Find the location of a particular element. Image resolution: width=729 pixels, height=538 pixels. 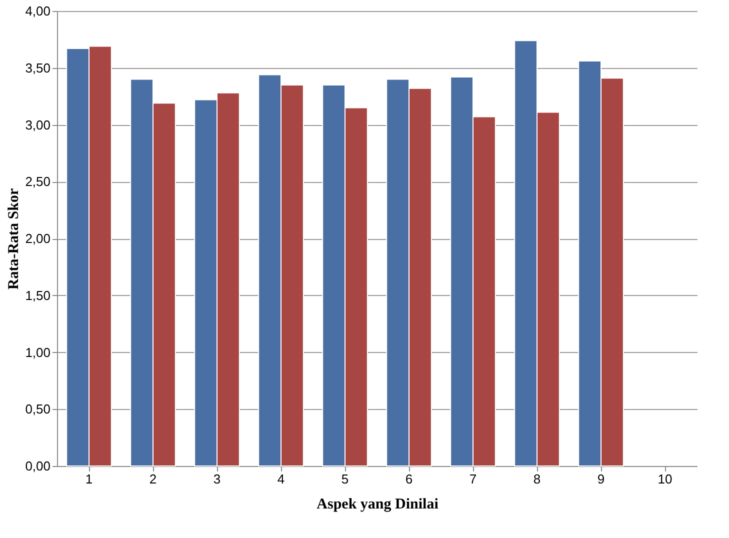

x-tick-label: 7 is located at coordinates (473, 479).